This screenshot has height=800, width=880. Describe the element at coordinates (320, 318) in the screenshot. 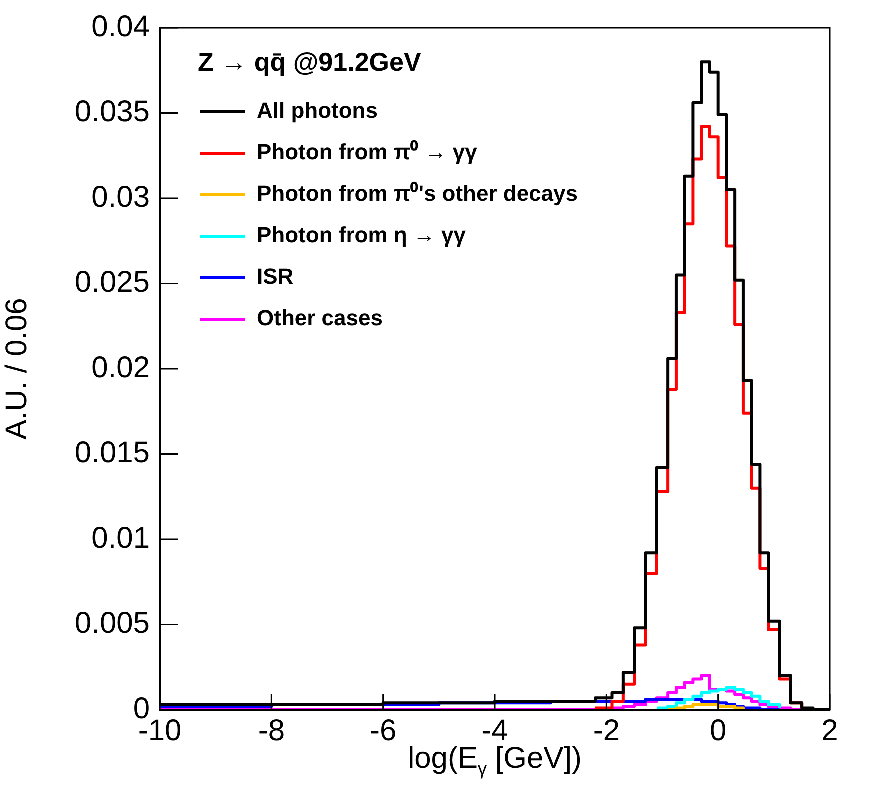

I see `legend-label: Other cases` at that location.